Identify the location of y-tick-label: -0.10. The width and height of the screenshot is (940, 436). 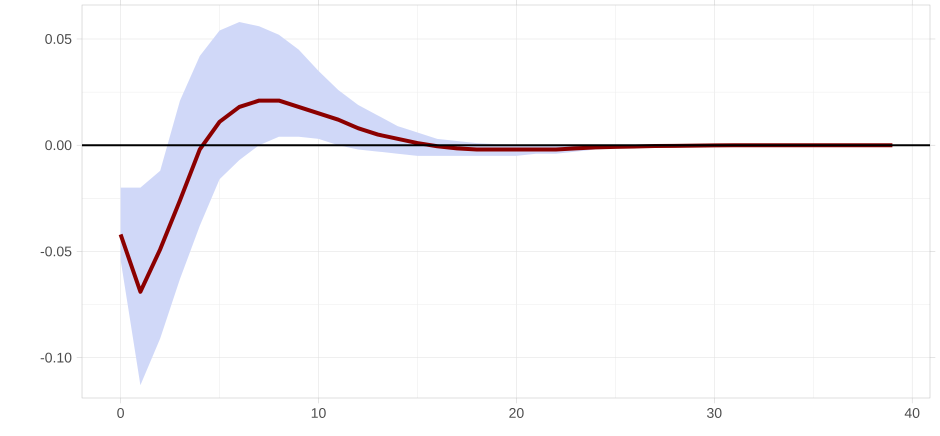
(56, 357).